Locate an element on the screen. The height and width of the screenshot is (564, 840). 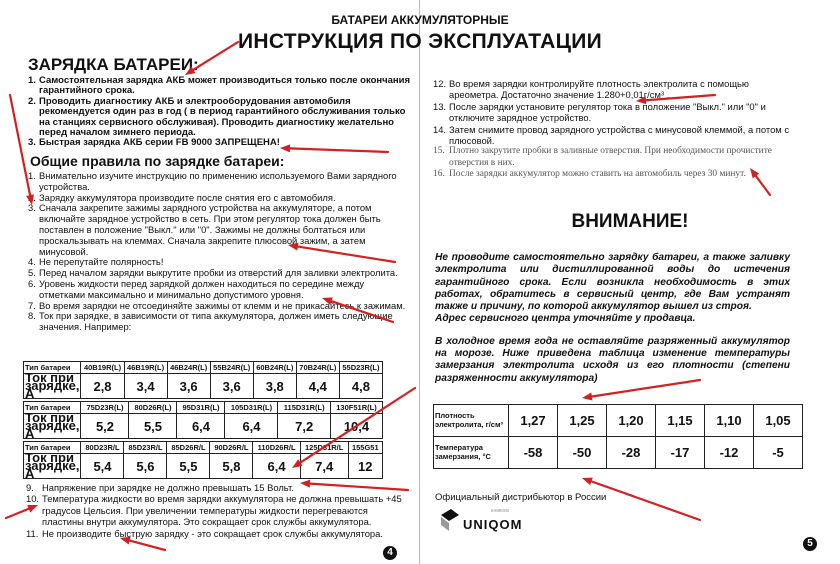
item-number: 4. is located at coordinates (32, 262).